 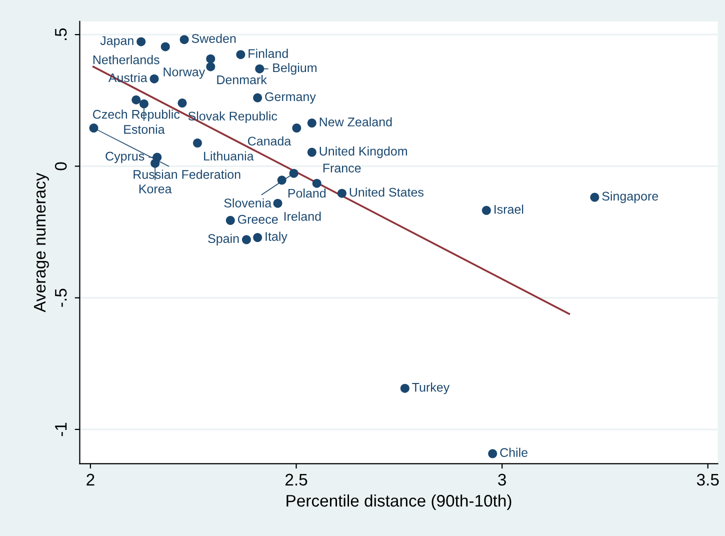 I want to click on x-tick-label: 2, so click(x=90, y=480).